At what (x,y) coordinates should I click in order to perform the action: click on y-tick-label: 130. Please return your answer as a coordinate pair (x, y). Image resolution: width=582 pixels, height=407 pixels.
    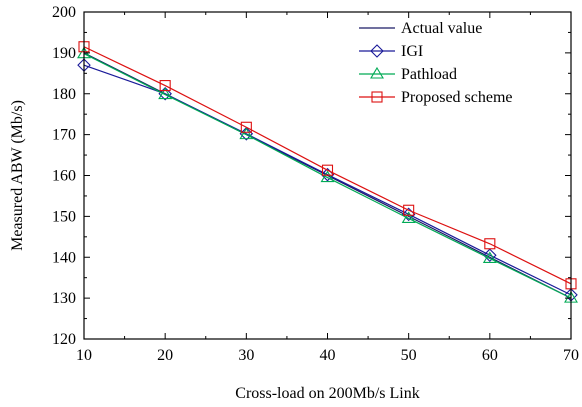
    Looking at the image, I should click on (64, 298).